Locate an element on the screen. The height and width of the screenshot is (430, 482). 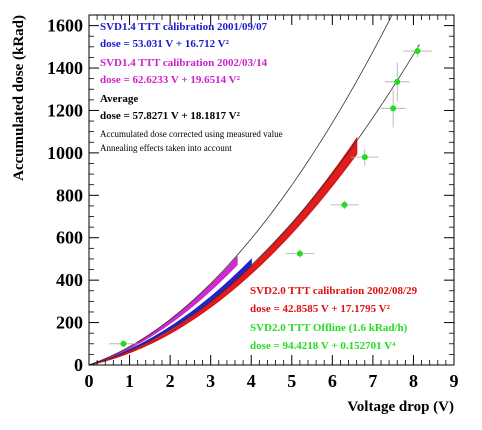
annotation-4: Average is located at coordinates (119, 99).